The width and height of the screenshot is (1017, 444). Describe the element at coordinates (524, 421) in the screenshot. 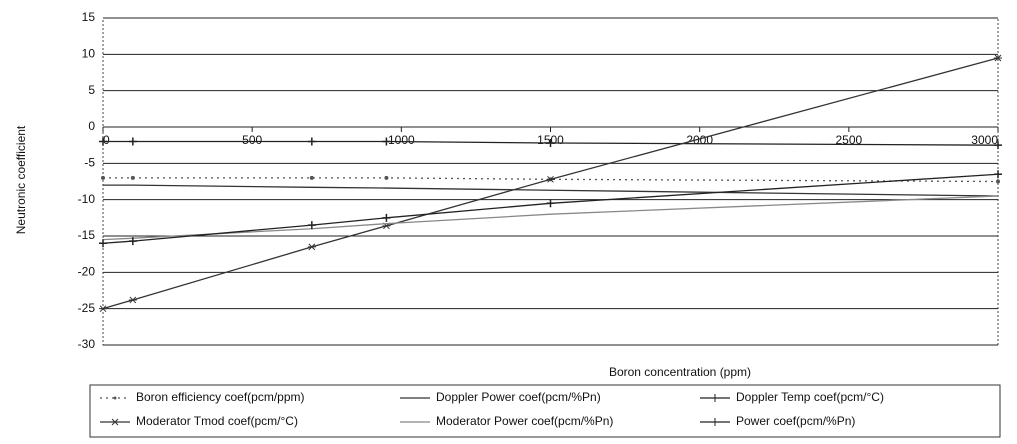

I see `legend-label: Moderator Power coef(pcm/%Pn)` at that location.